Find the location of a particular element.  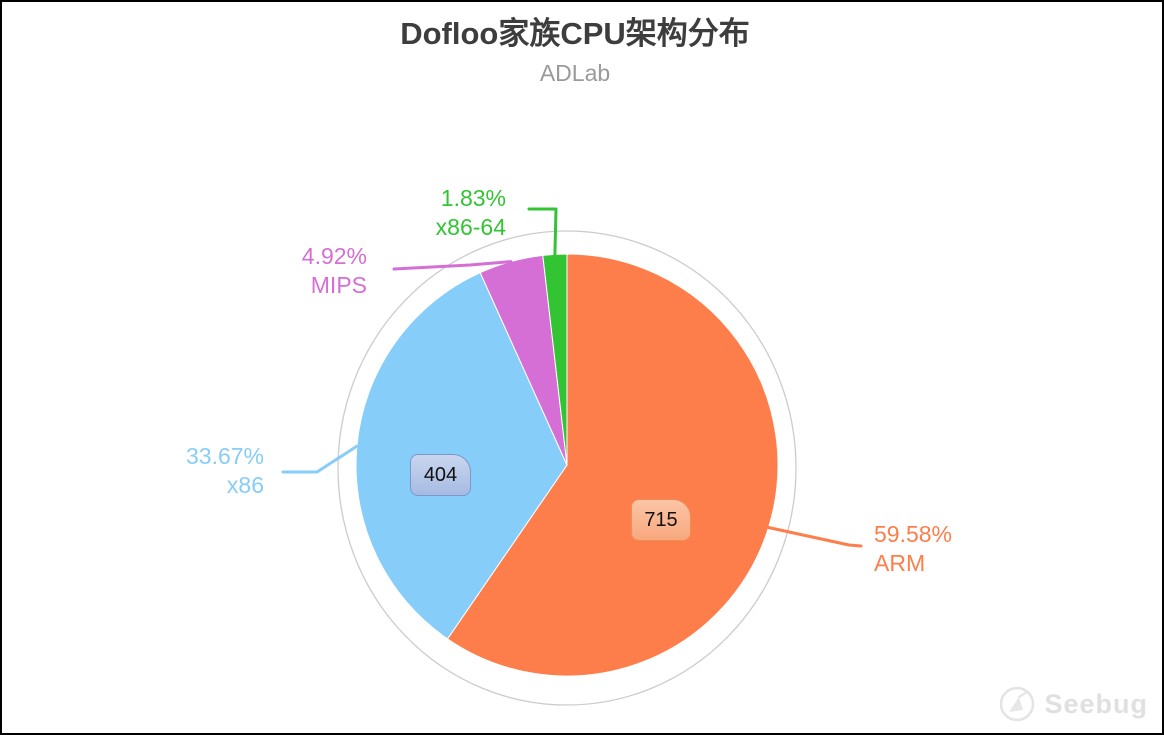

slice-name-x86-64: x86-64 is located at coordinates (470, 227).